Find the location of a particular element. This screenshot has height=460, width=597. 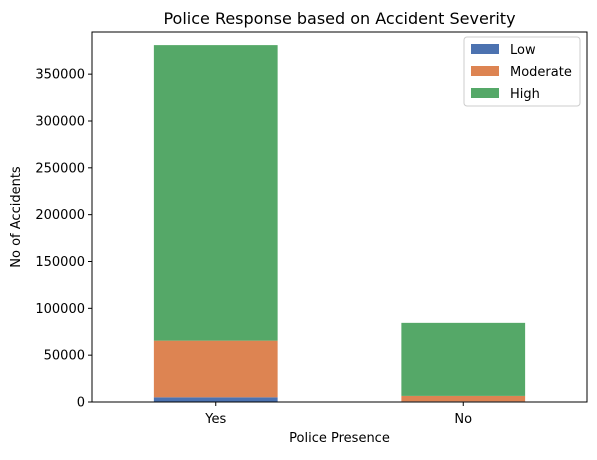

x-tick-label: No is located at coordinates (463, 419).